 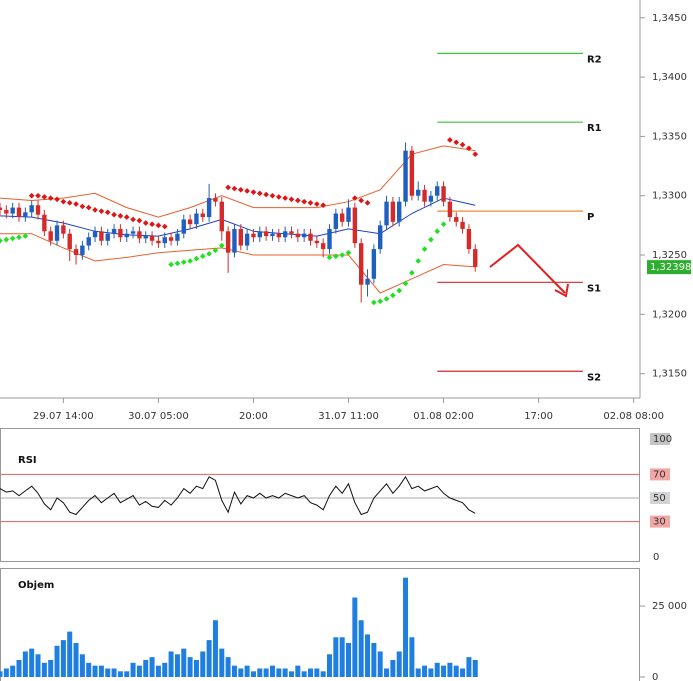 What do you see at coordinates (594, 59) in the screenshot?
I see `pivot-label: R2` at bounding box center [594, 59].